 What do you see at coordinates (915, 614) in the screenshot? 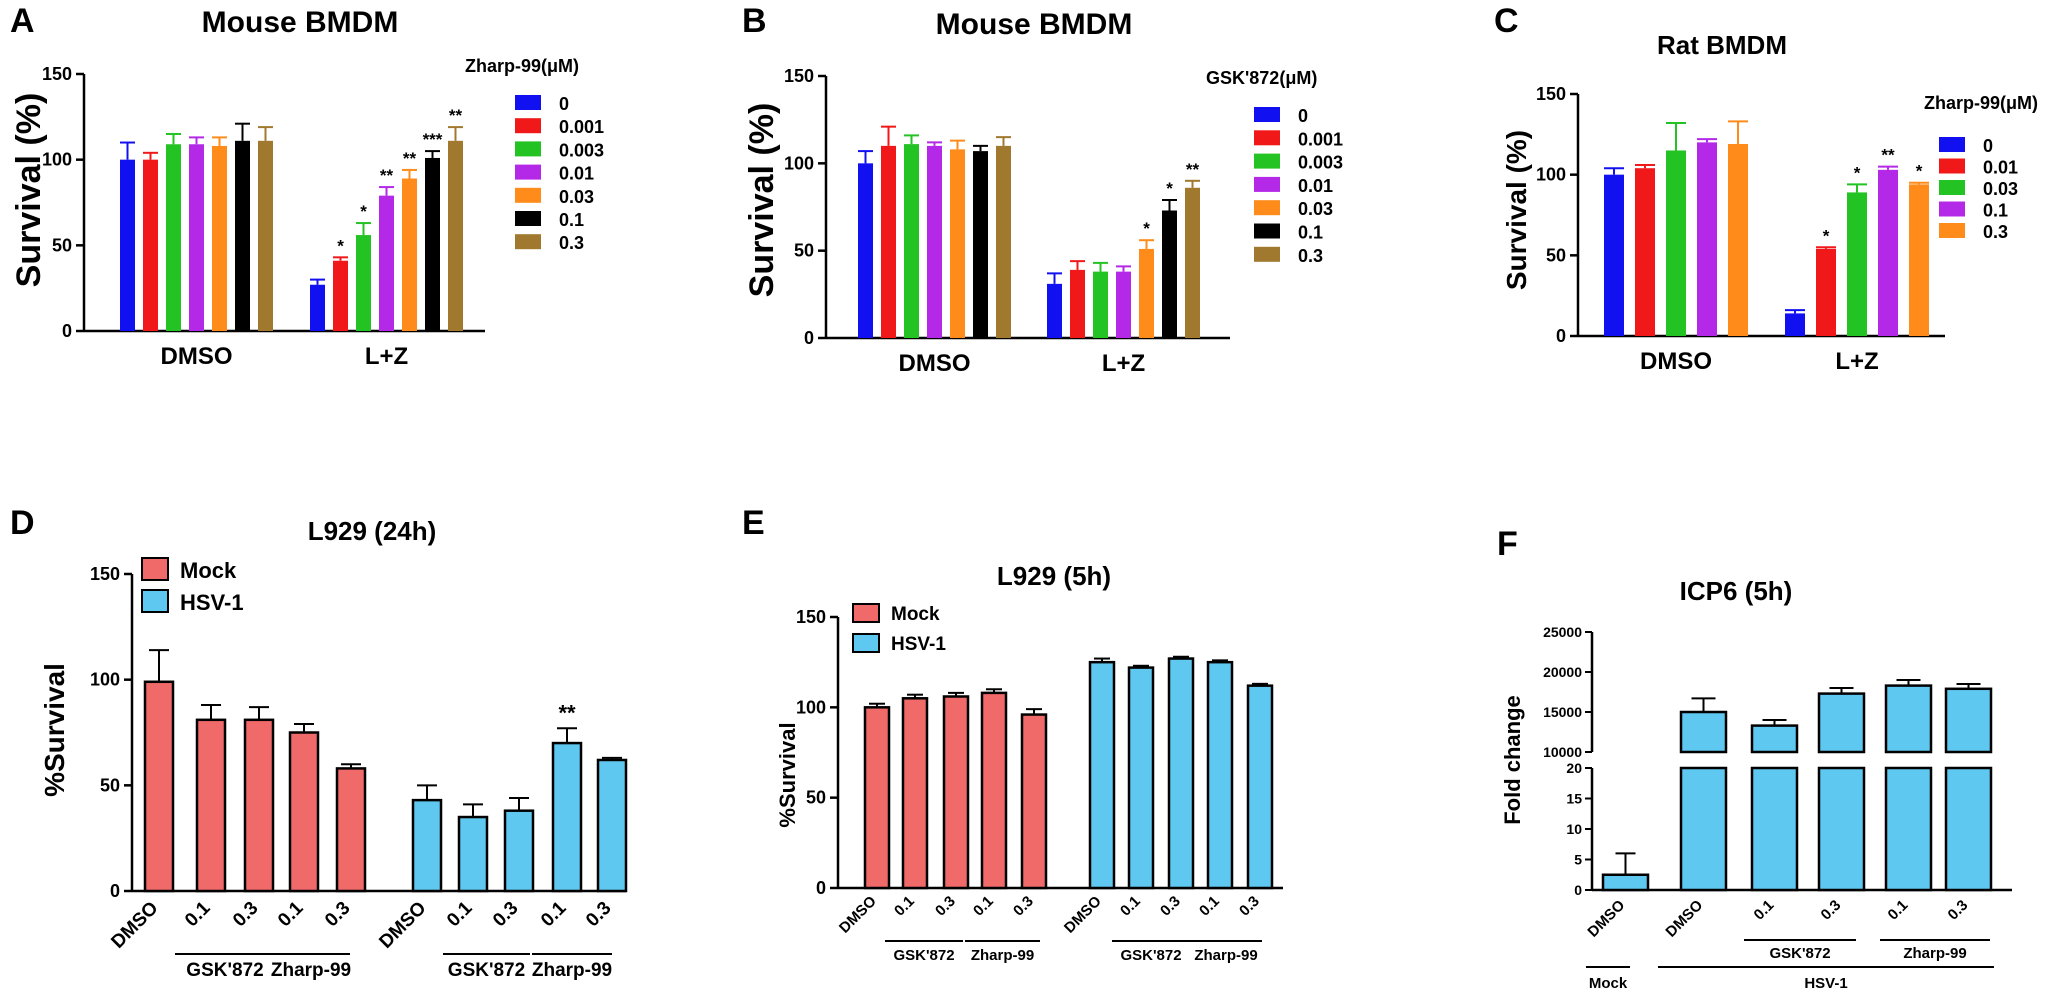
I see `legend-label-e: Mock` at bounding box center [915, 614].